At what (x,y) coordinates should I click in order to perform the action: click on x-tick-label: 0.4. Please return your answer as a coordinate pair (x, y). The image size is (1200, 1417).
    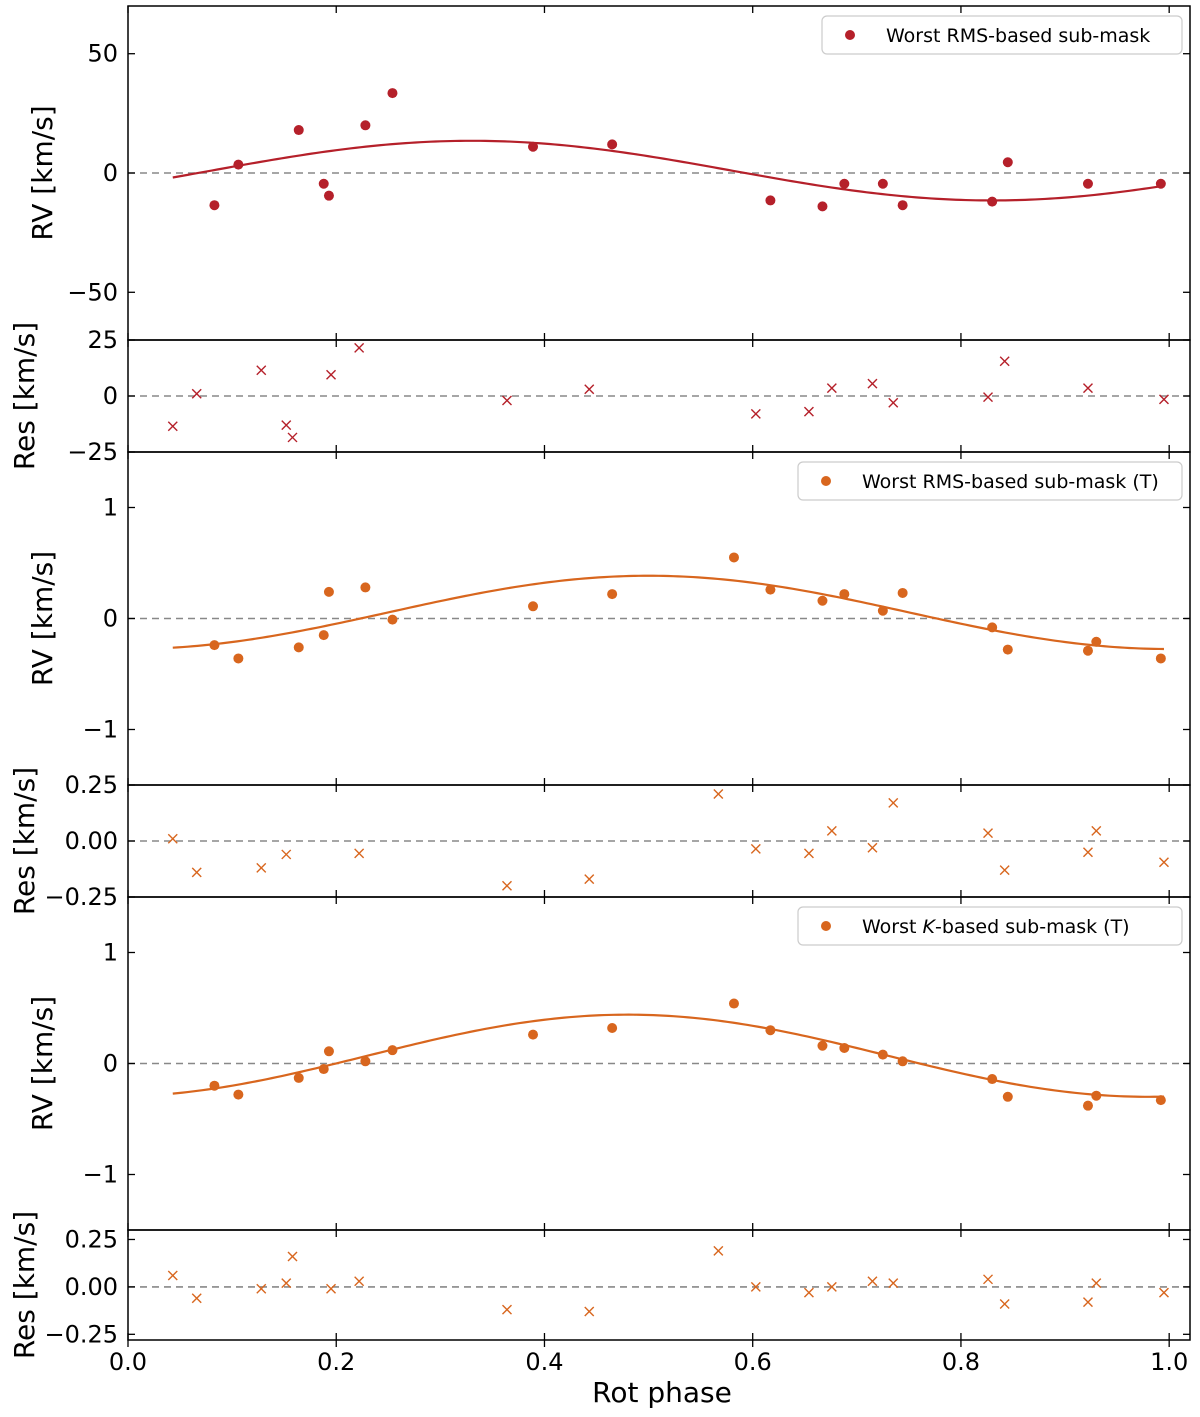
    Looking at the image, I should click on (544, 1362).